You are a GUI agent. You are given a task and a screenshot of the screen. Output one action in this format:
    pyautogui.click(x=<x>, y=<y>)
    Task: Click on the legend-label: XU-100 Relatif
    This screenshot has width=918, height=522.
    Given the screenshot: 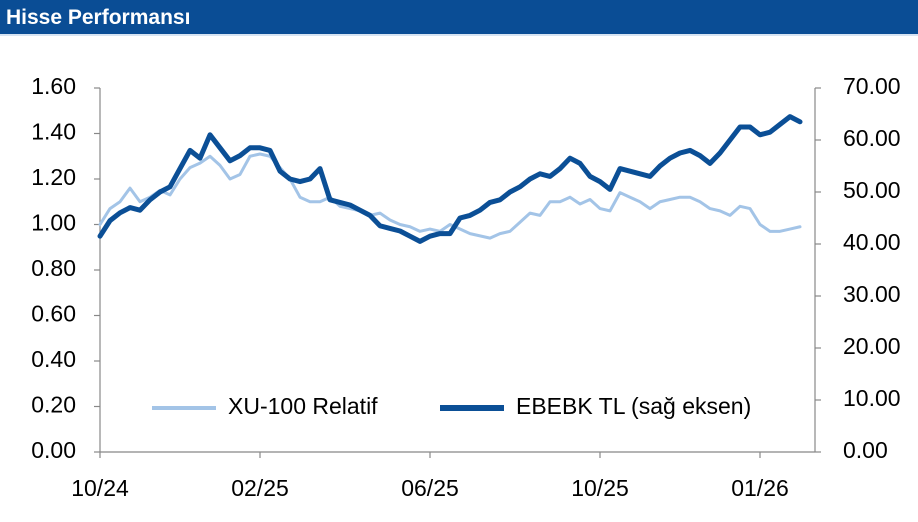 What is the action you would take?
    pyautogui.click(x=303, y=406)
    